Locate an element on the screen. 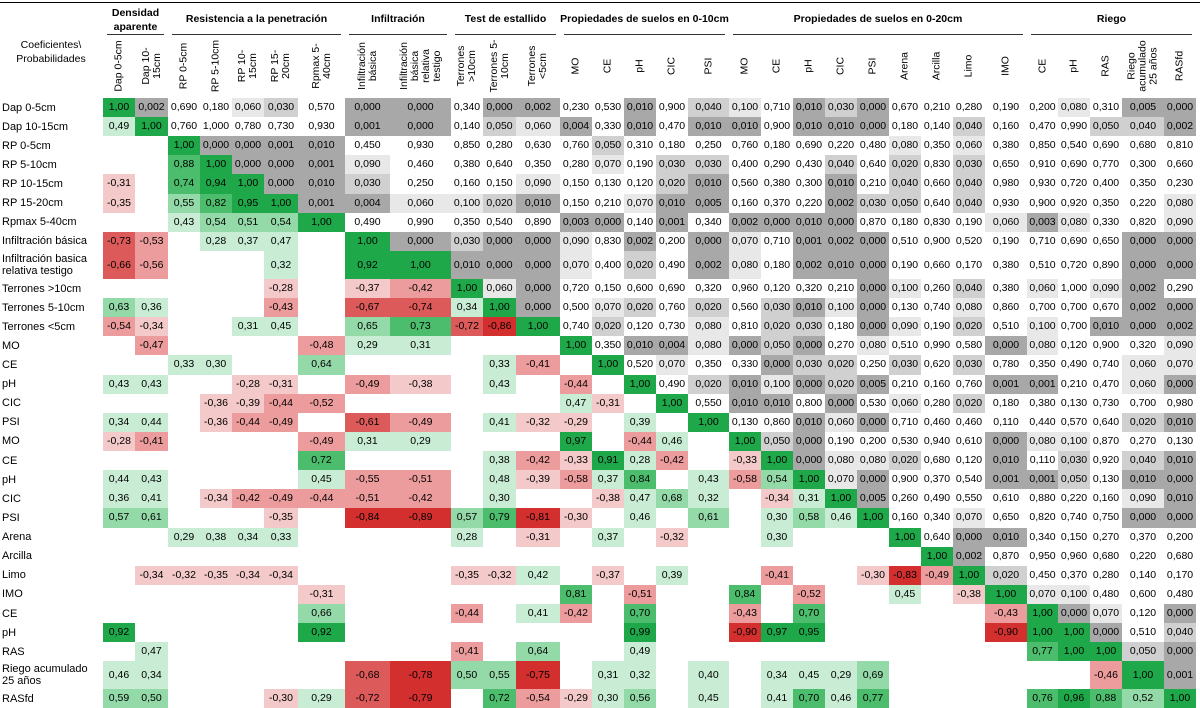 The height and width of the screenshot is (708, 1200). table-cell: 0,880 is located at coordinates (1042, 498).